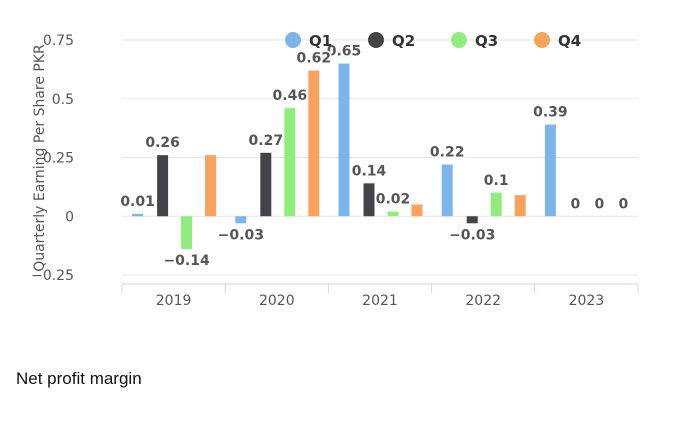  Describe the element at coordinates (483, 301) in the screenshot. I see `x-tick-label: 2022` at that location.